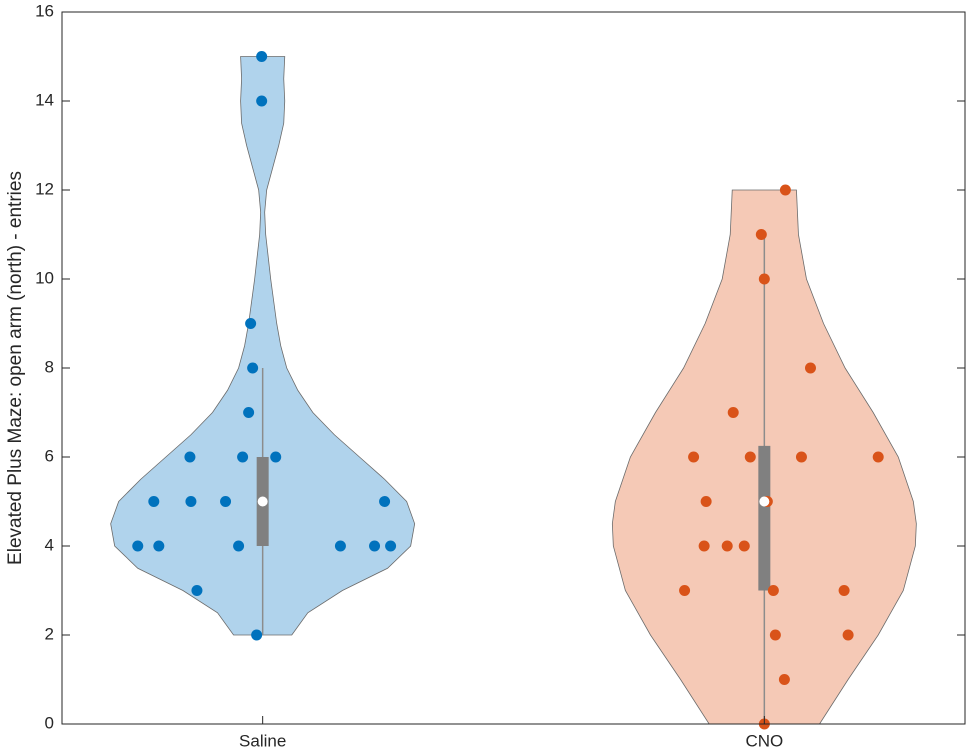  Describe the element at coordinates (262, 740) in the screenshot. I see `x-tick-label: Saline` at that location.